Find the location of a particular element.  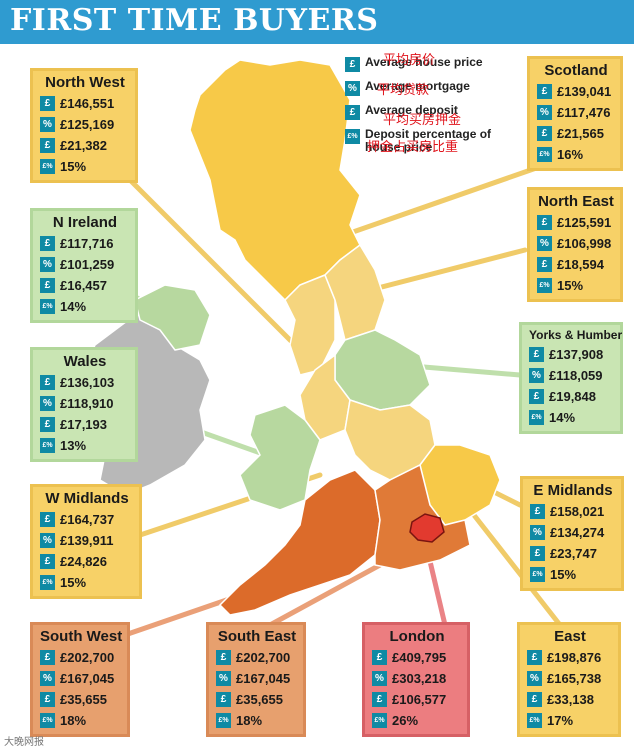

watermark: 大晚网报 is located at coordinates (24, 742).